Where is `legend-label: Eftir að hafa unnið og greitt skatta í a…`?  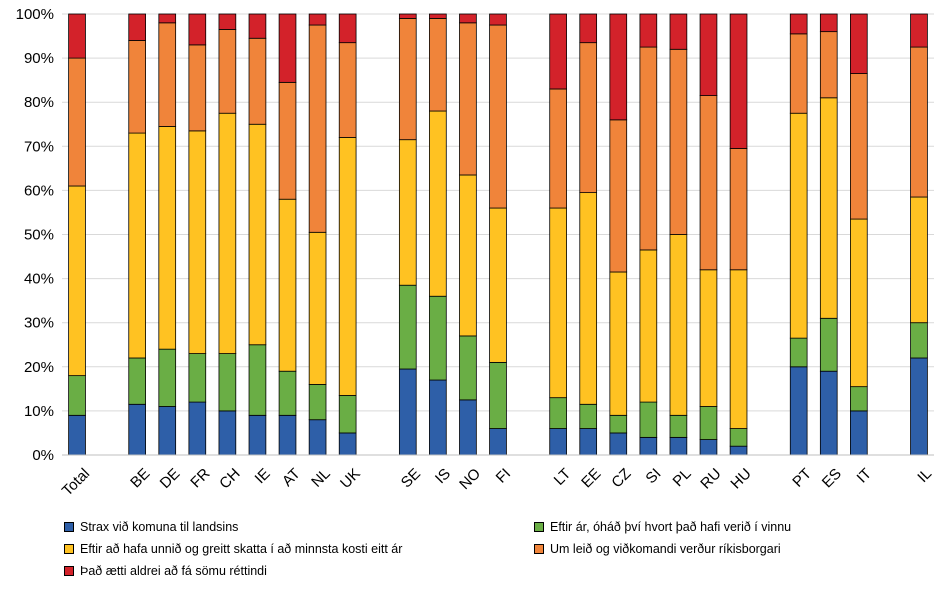
legend-label: Eftir að hafa unnið og greitt skatta í a… is located at coordinates (241, 549).